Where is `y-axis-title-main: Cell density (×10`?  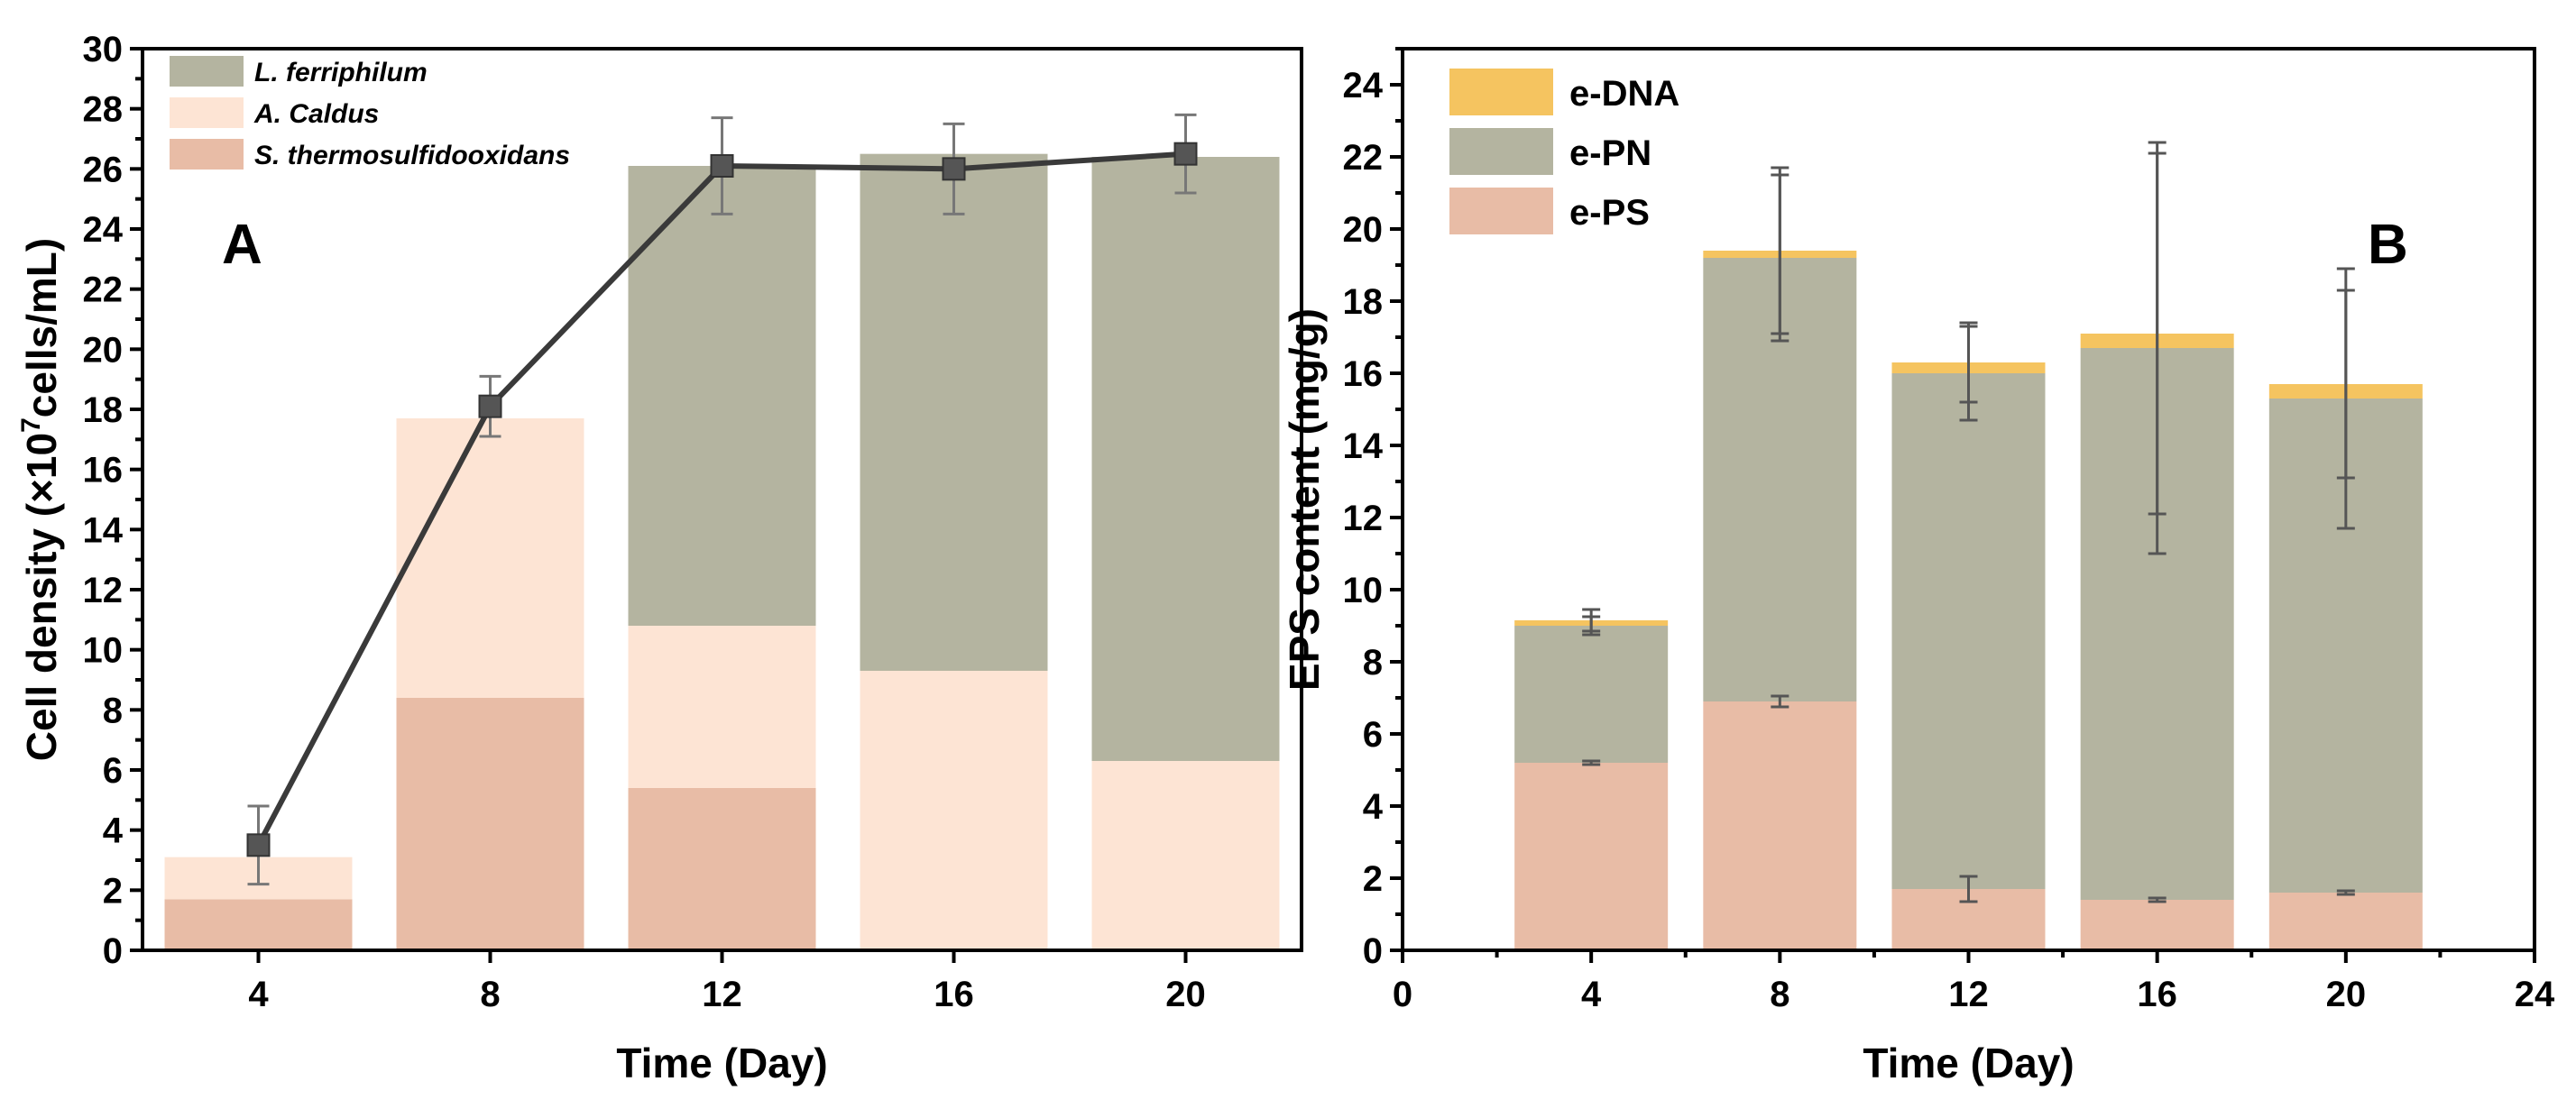 y-axis-title-main: Cell density (×10 is located at coordinates (41, 597).